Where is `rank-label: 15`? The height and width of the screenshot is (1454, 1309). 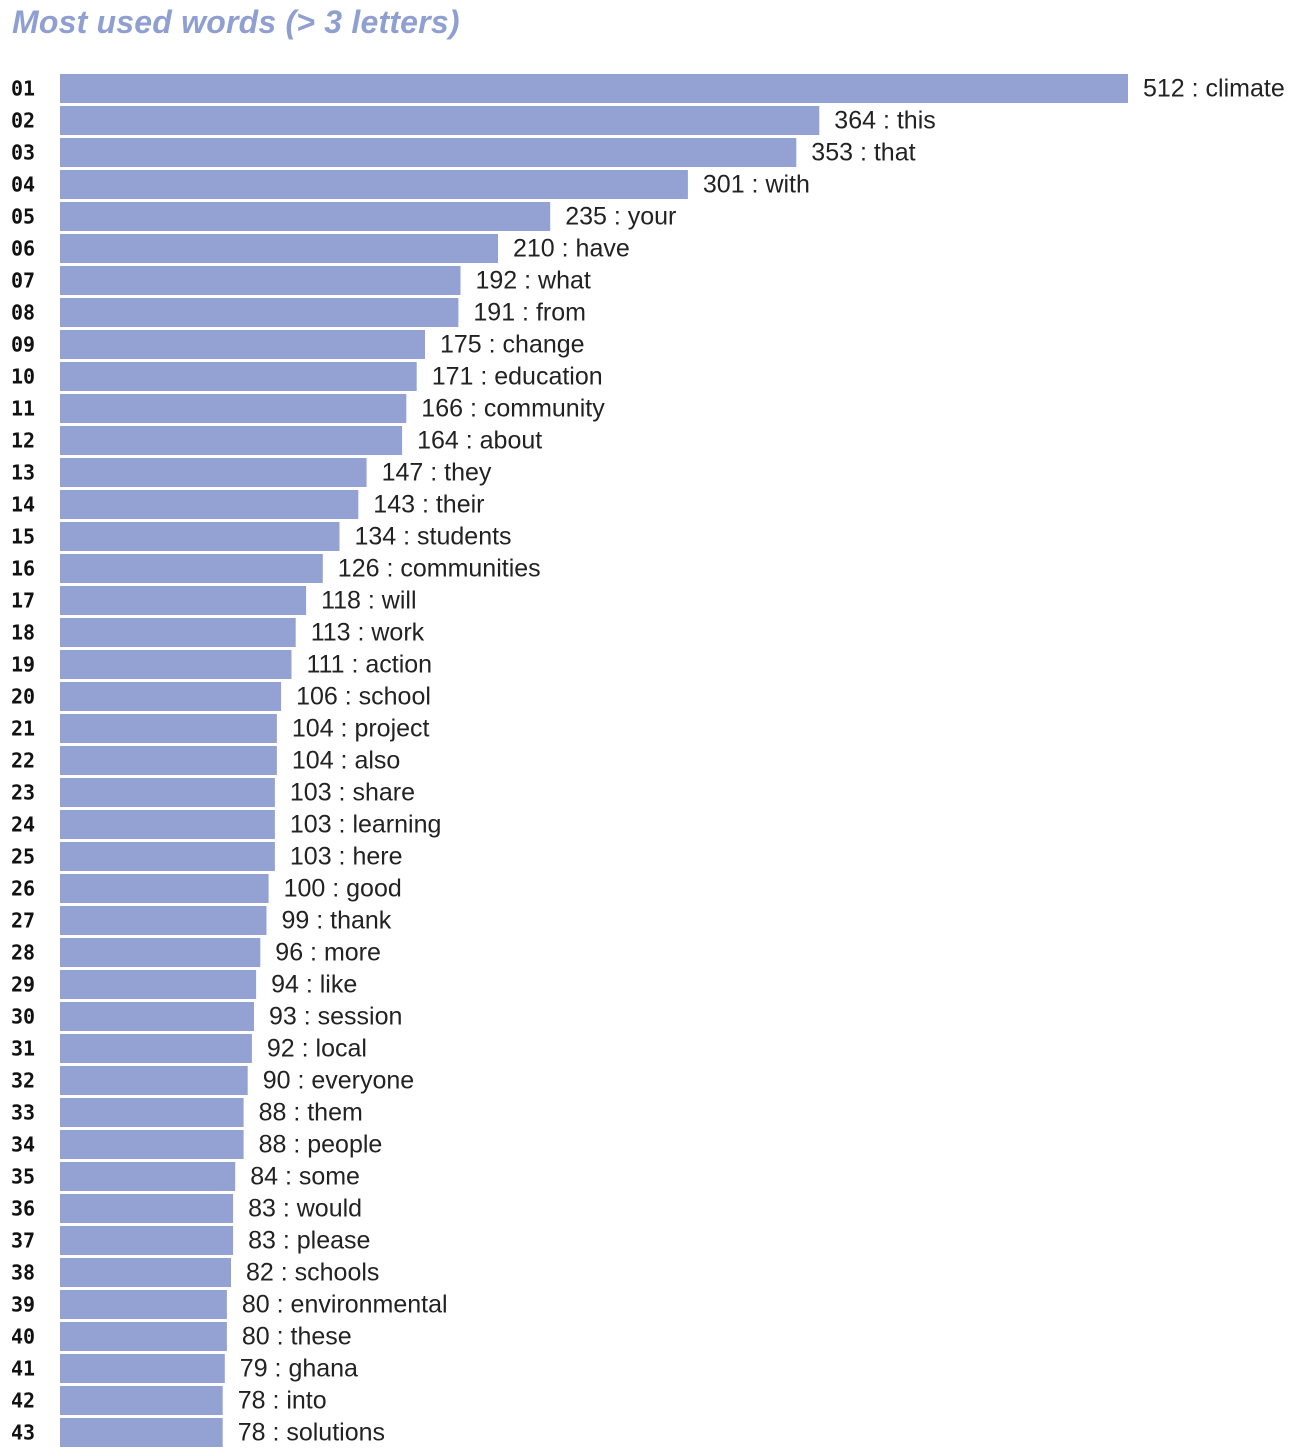 rank-label: 15 is located at coordinates (23, 537).